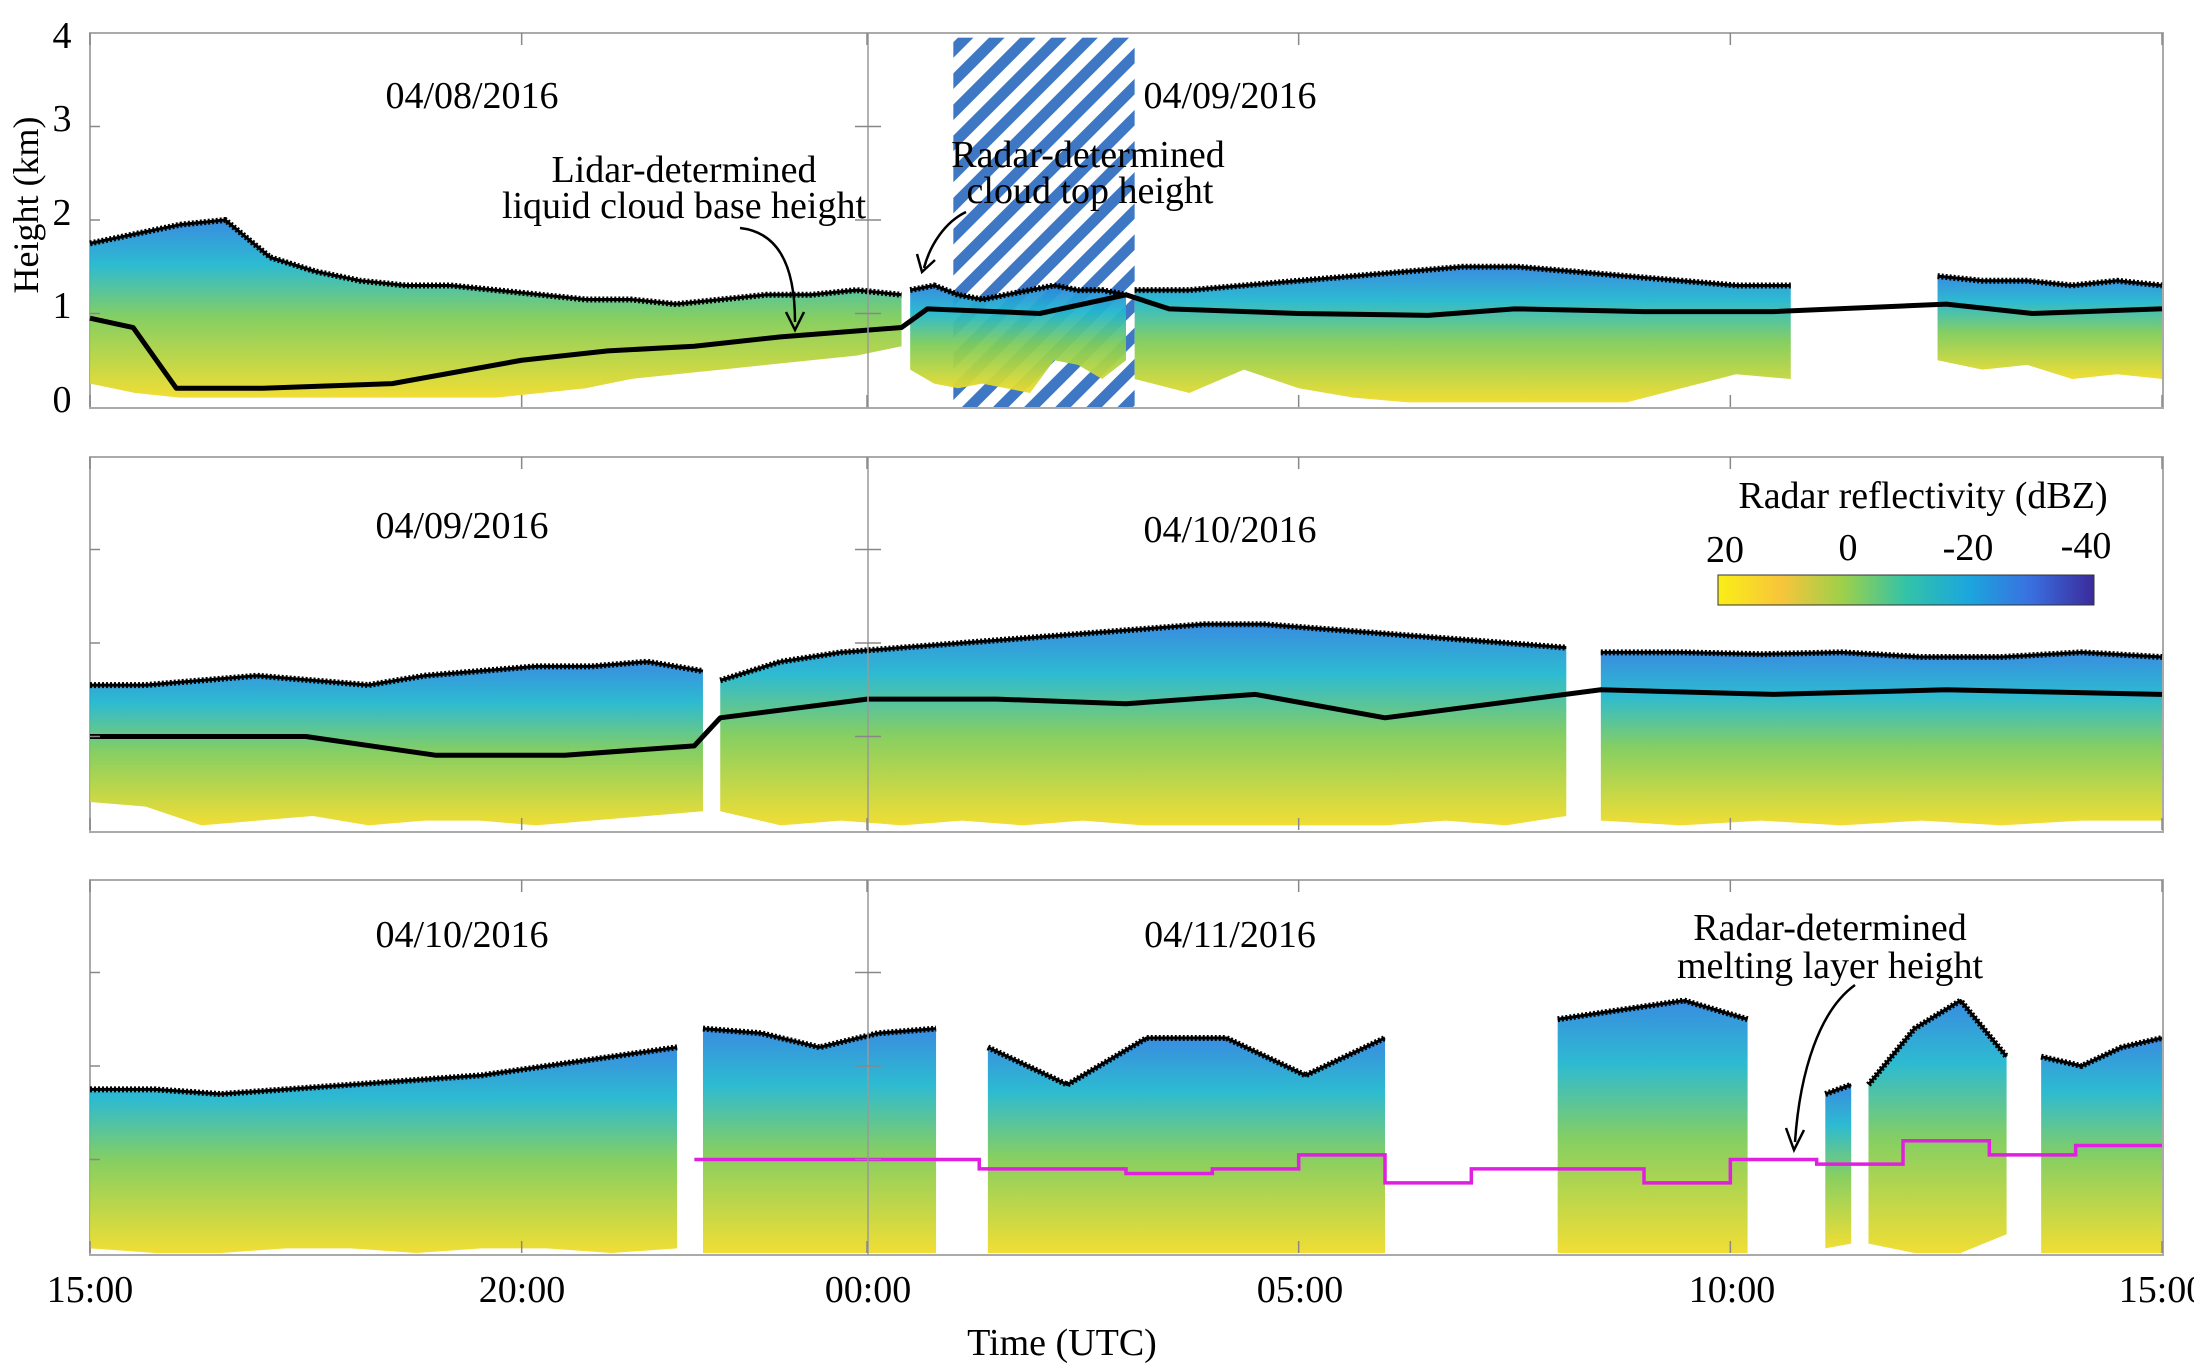 The image size is (2194, 1368). I want to click on annotation-lidar-arrow, so click(768, 274).